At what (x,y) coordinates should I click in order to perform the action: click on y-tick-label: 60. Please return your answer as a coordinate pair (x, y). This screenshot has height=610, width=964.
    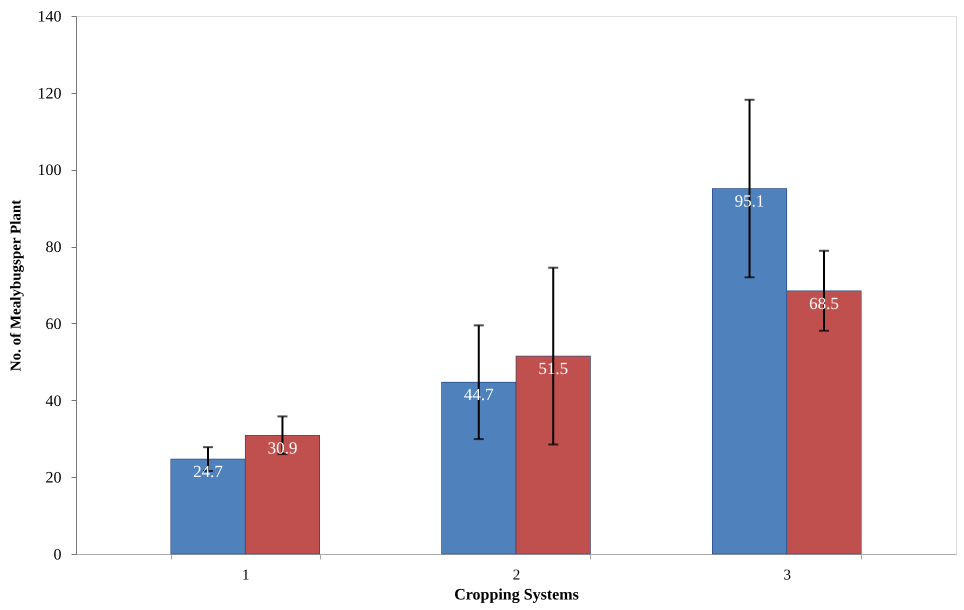
    Looking at the image, I should click on (54, 324).